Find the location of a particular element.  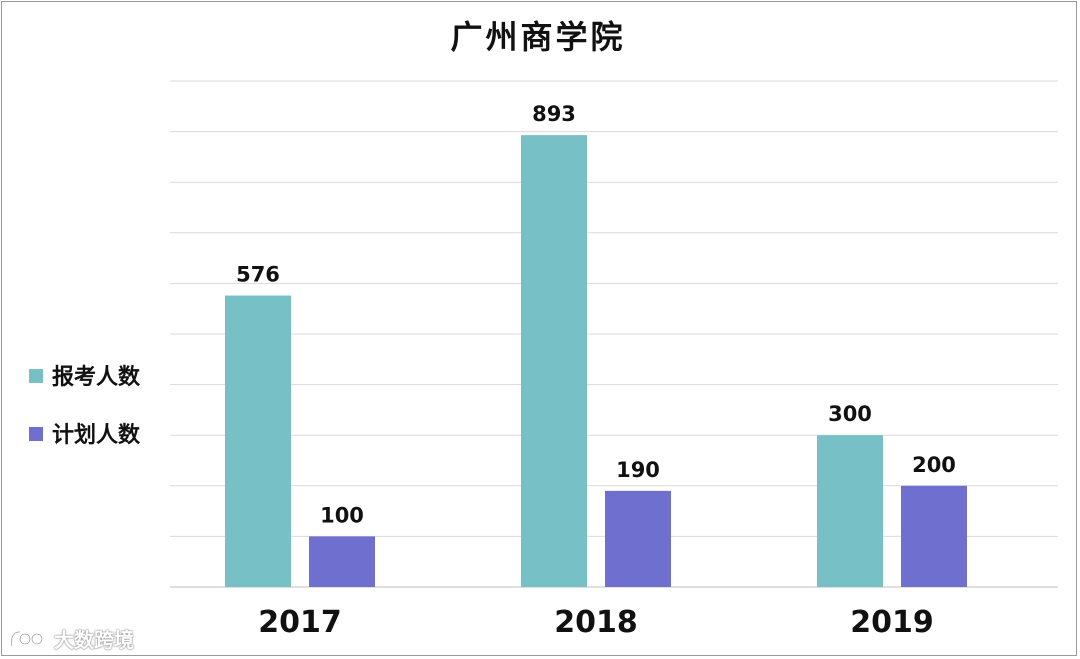

chart-title: 广州商学院 is located at coordinates (537, 37).